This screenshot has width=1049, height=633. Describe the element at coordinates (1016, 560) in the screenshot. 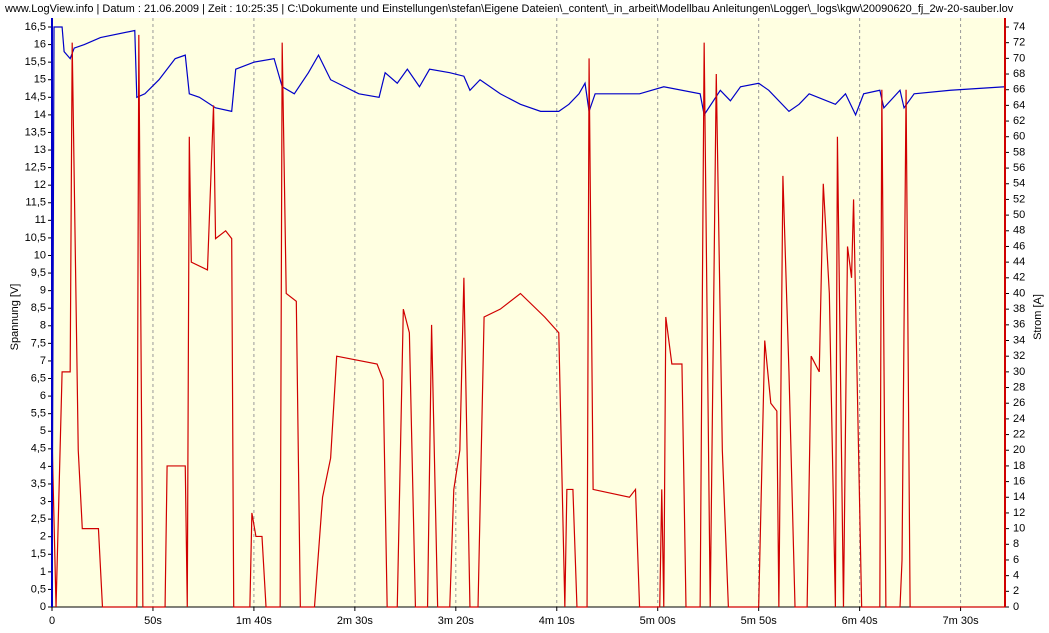

I see `y2-tick-label: 6` at that location.